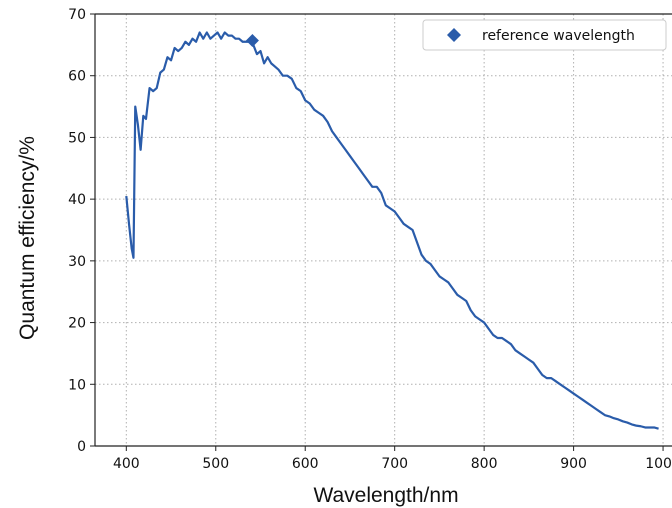 The width and height of the screenshot is (672, 508). Describe the element at coordinates (81, 447) in the screenshot. I see `y-tick-label: 0` at that location.